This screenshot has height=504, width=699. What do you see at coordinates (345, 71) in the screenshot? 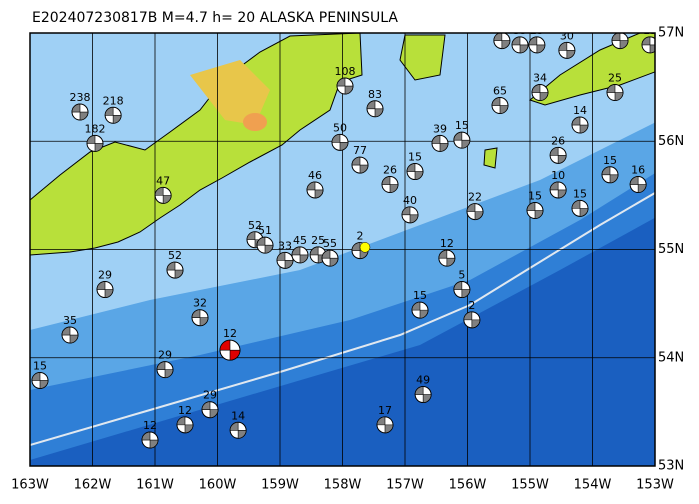
I see `depth-label: 108` at bounding box center [345, 71].